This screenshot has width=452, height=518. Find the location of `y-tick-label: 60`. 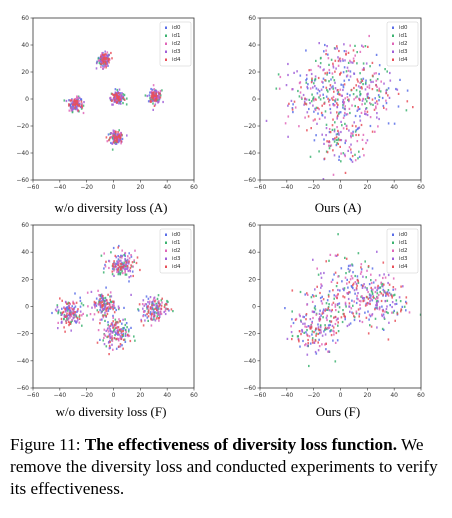

y-tick-label: 60 is located at coordinates (252, 18).